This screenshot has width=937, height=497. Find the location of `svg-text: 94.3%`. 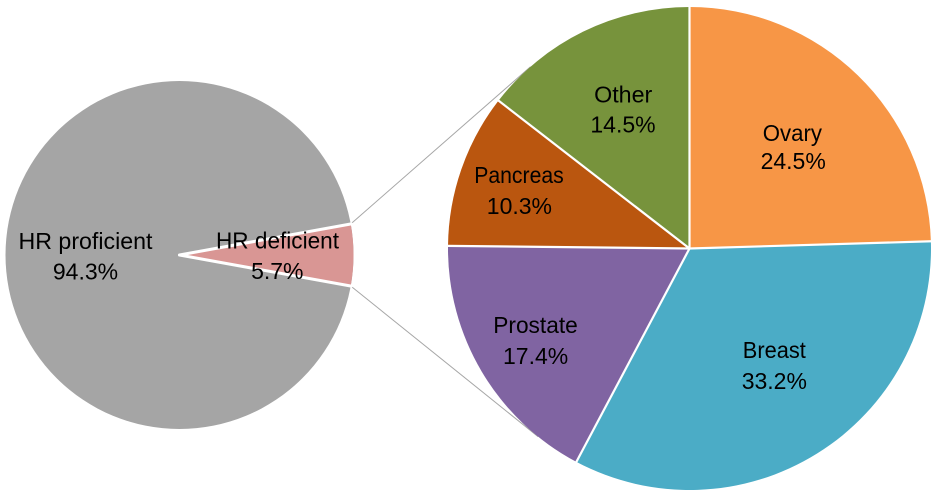

svg-text: 94.3% is located at coordinates (85, 272).